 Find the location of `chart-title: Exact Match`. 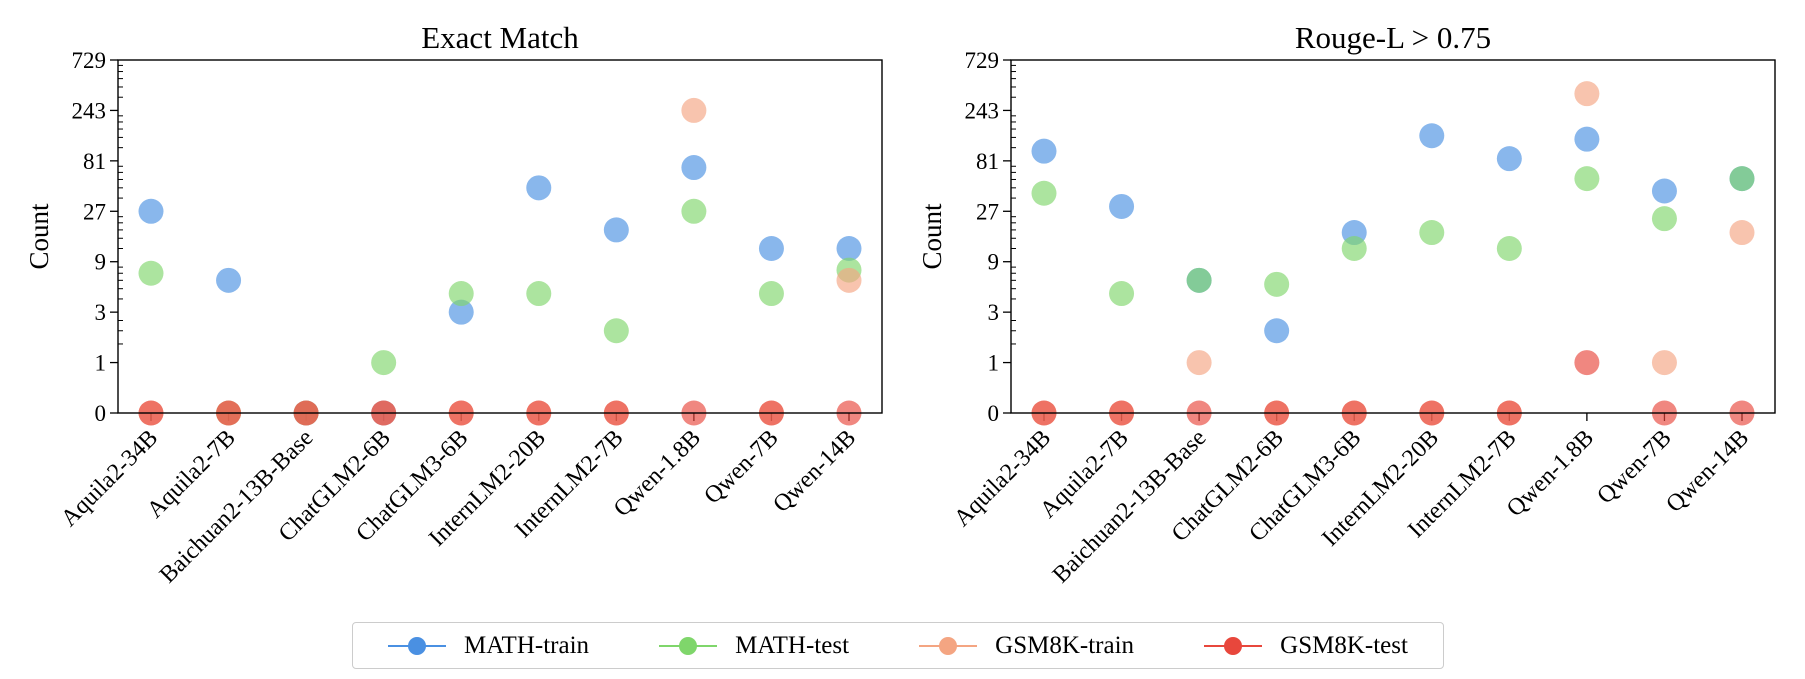

chart-title: Exact Match is located at coordinates (500, 37).